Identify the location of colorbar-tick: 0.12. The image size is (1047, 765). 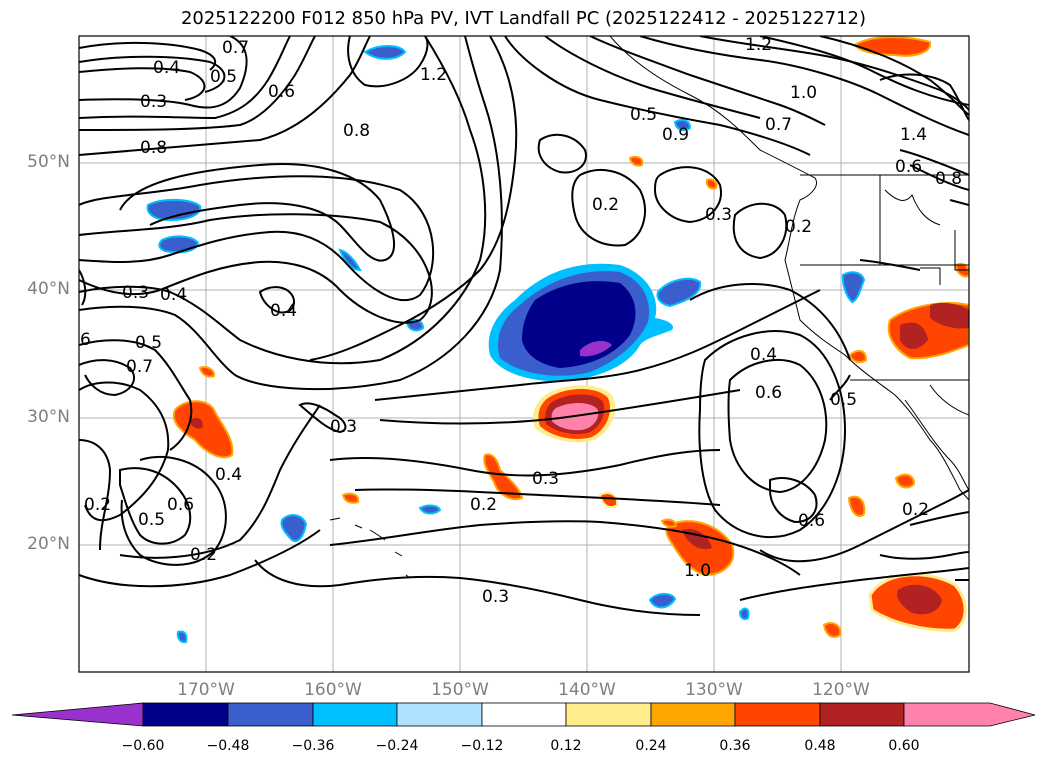
(566, 746).